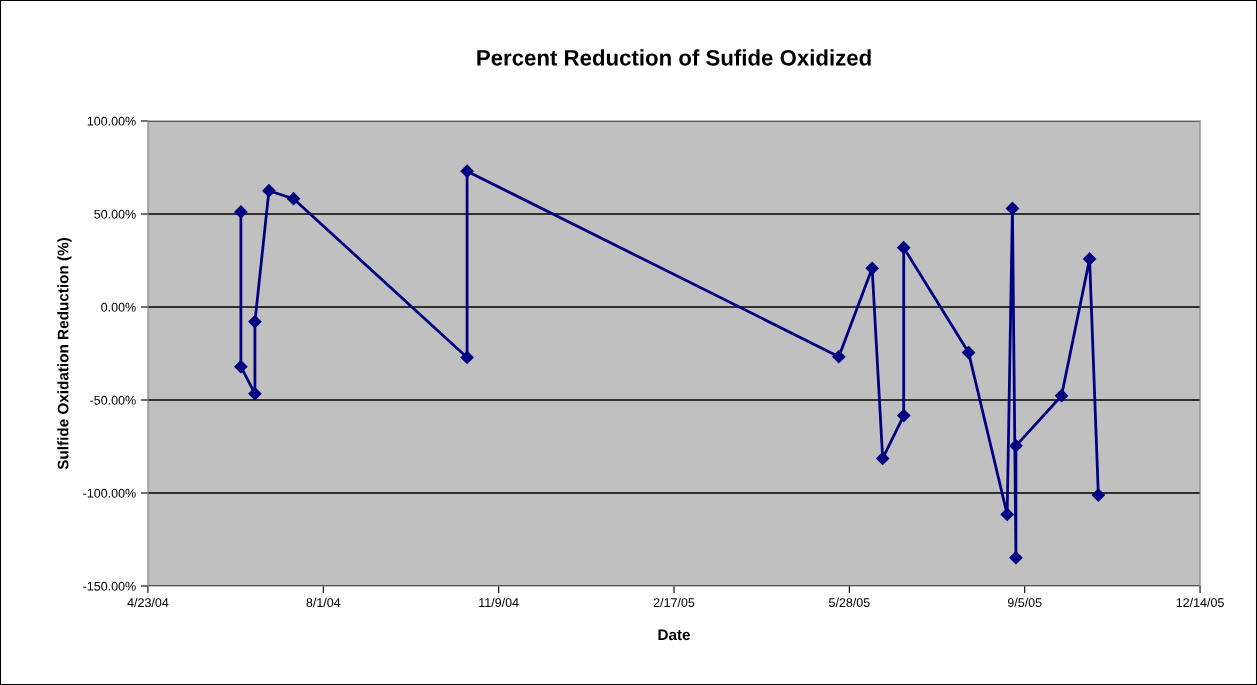  What do you see at coordinates (118, 307) in the screenshot?
I see `y-tick-label: 0.00%` at bounding box center [118, 307].